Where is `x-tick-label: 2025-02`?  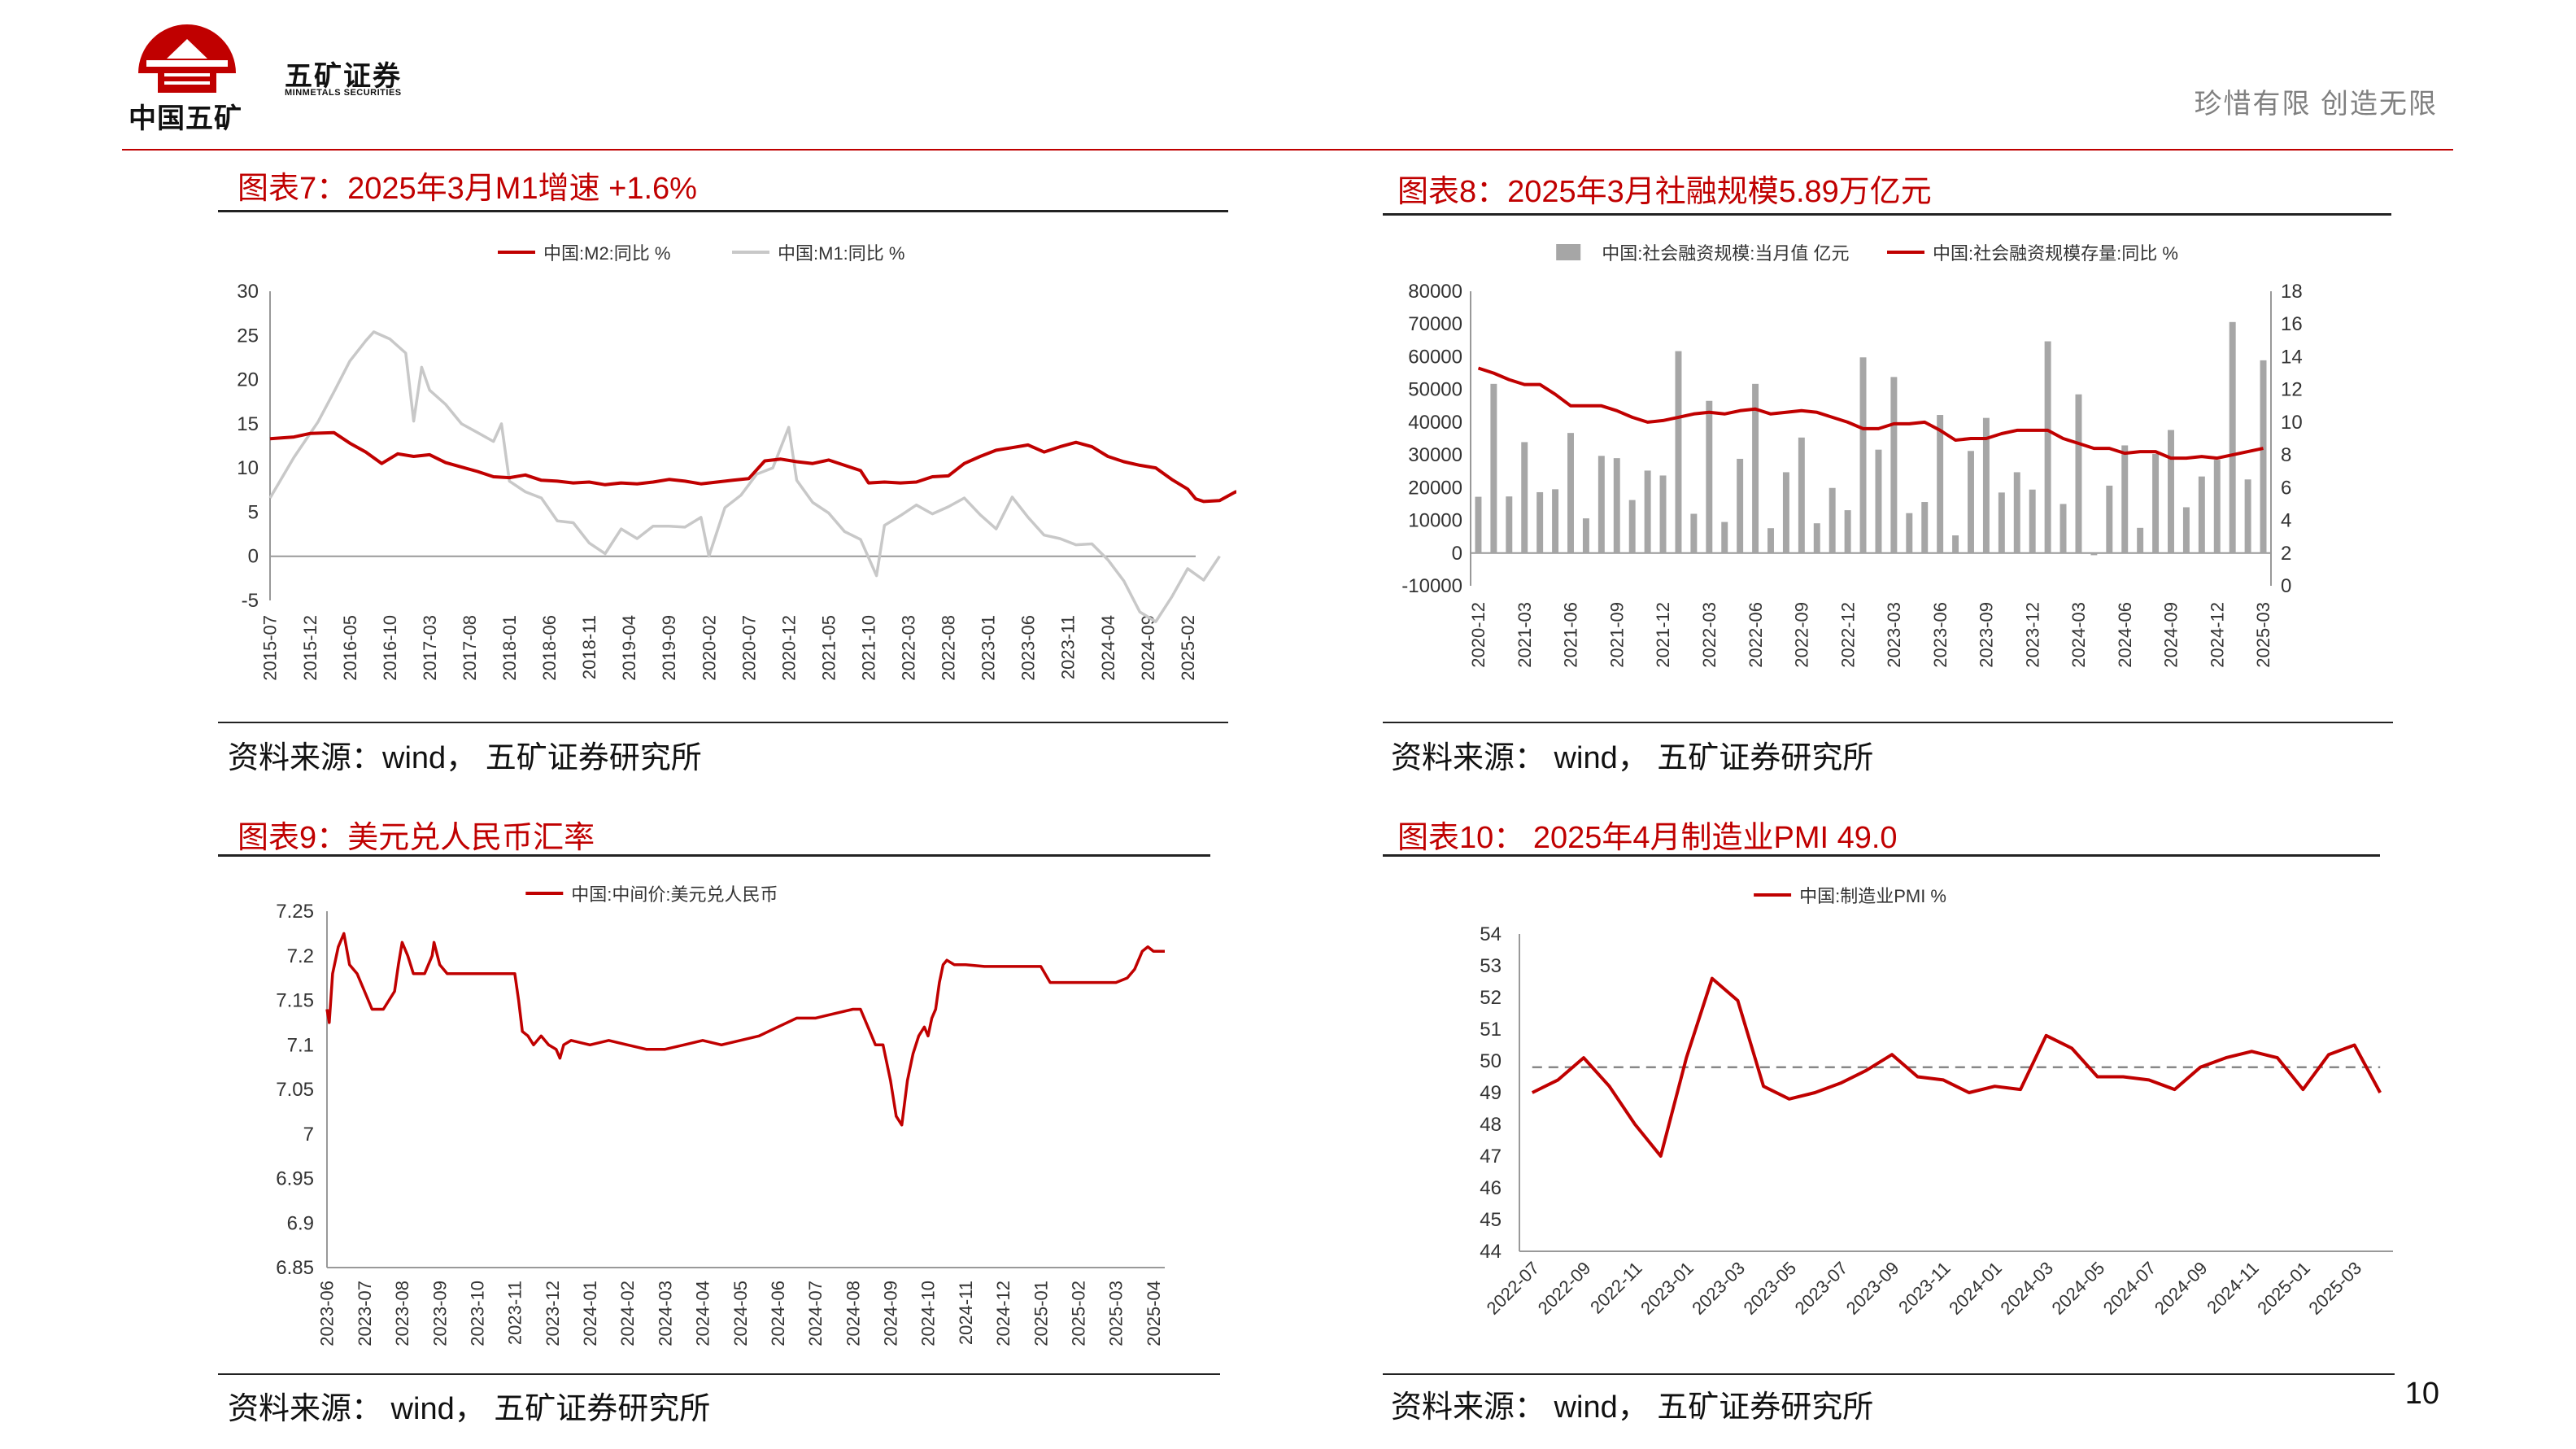
x-tick-label: 2025-02 is located at coordinates (1188, 648).